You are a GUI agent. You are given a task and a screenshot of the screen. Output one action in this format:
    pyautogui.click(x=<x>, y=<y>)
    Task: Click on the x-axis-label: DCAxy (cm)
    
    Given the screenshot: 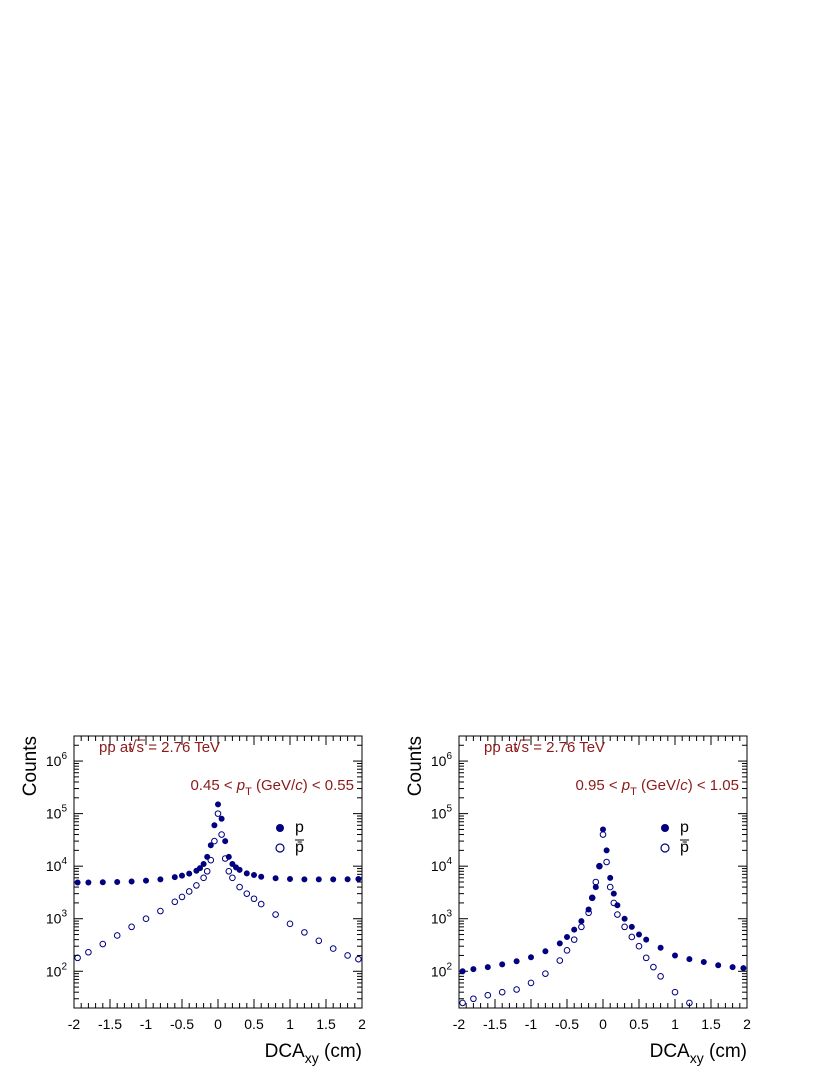 What is the action you would take?
    pyautogui.click(x=313, y=1053)
    